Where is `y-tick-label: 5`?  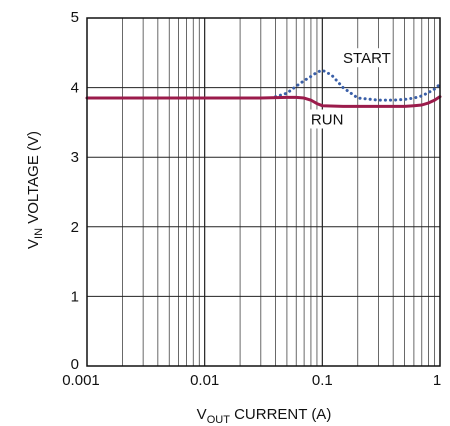
y-tick-label: 5 is located at coordinates (75, 17).